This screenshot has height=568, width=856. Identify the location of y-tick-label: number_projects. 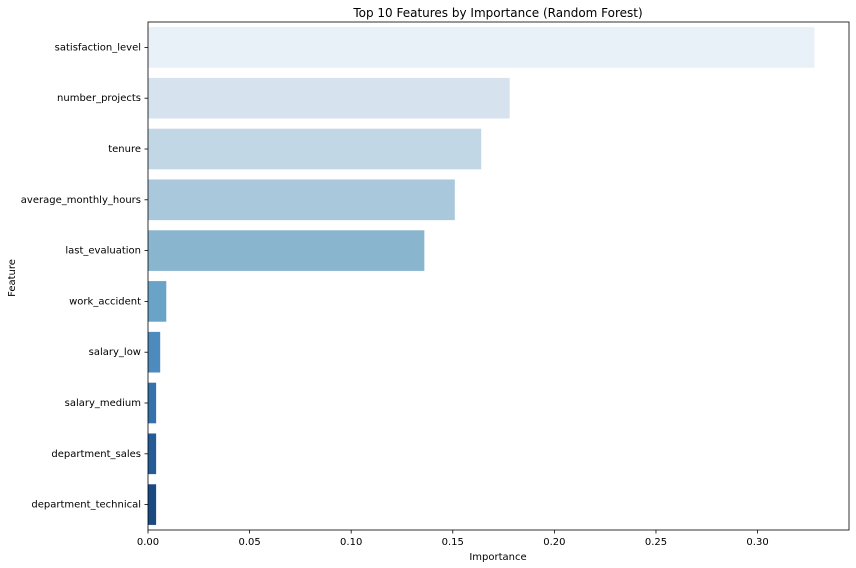
(99, 98).